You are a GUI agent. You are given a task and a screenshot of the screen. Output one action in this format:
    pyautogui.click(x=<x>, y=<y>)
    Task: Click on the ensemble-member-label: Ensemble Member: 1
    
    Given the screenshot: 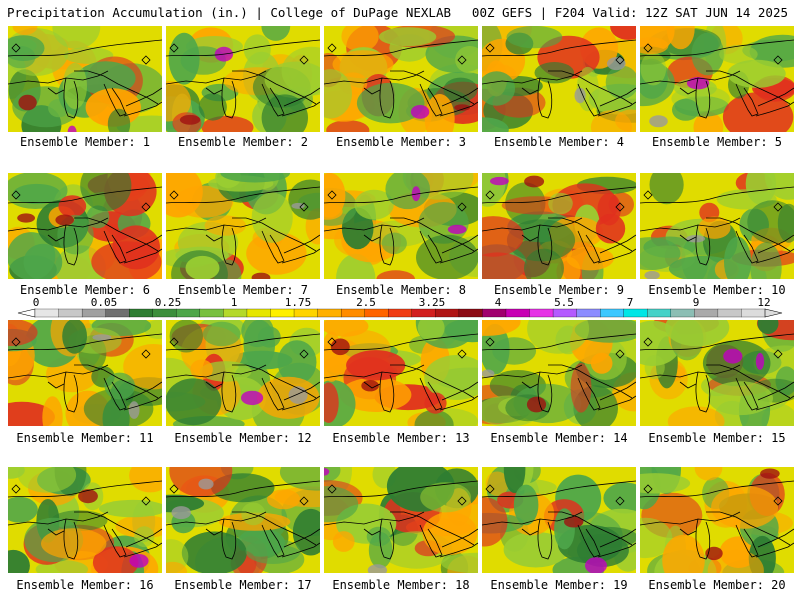 What is the action you would take?
    pyautogui.click(x=85, y=142)
    